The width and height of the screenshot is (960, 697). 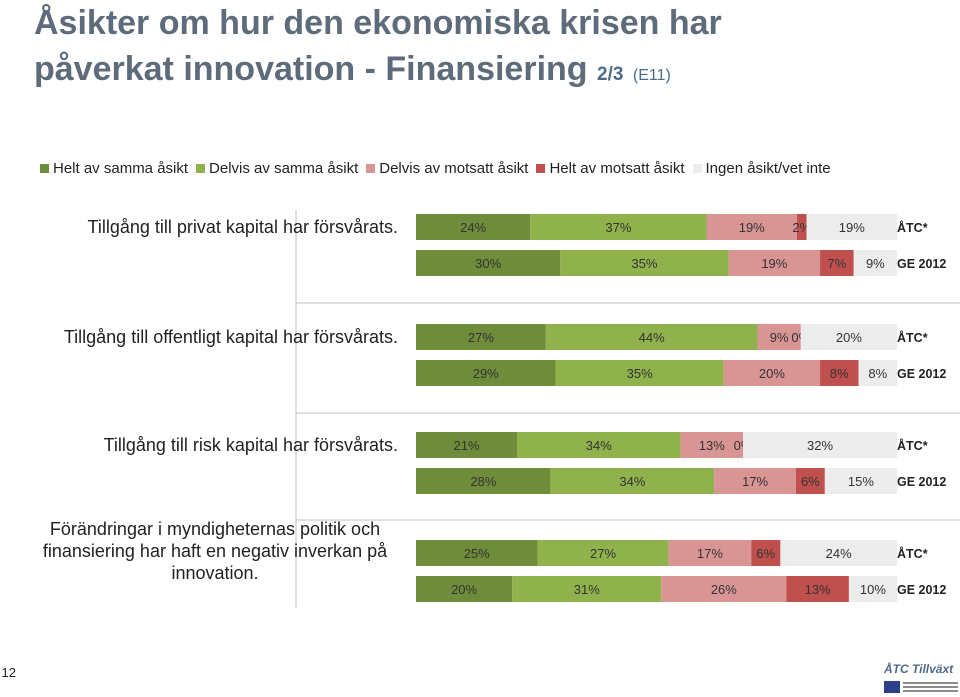 What do you see at coordinates (378, 23) in the screenshot?
I see `title-line-1: Åsikter om hur den ekonomiska krisen har` at bounding box center [378, 23].